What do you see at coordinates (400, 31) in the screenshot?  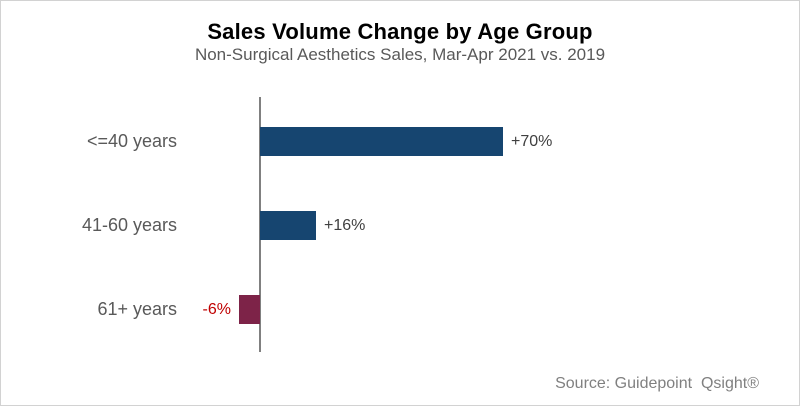 I see `chart-title: Sales Volume Change by Age Group` at bounding box center [400, 31].